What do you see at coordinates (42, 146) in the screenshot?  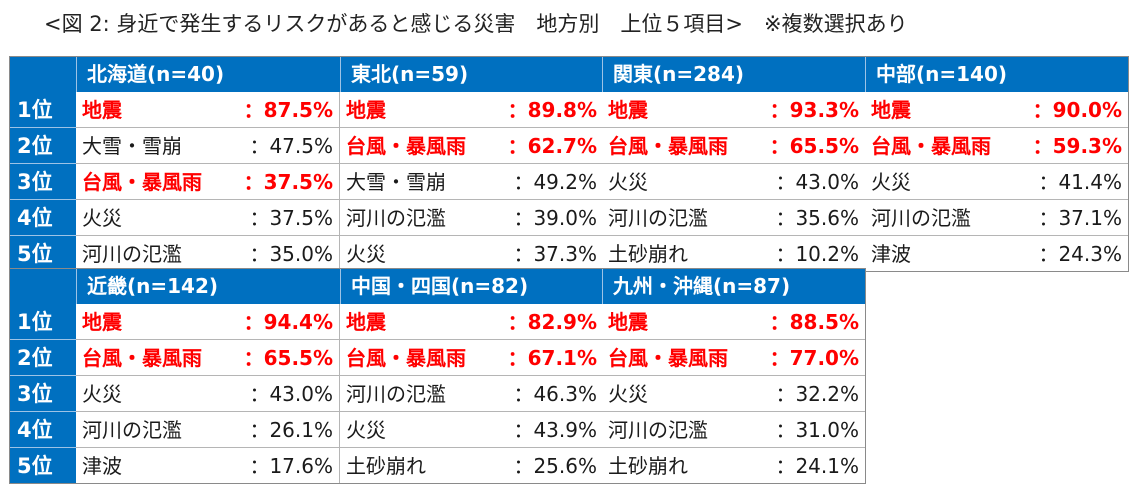 I see `rank-label: 2位` at bounding box center [42, 146].